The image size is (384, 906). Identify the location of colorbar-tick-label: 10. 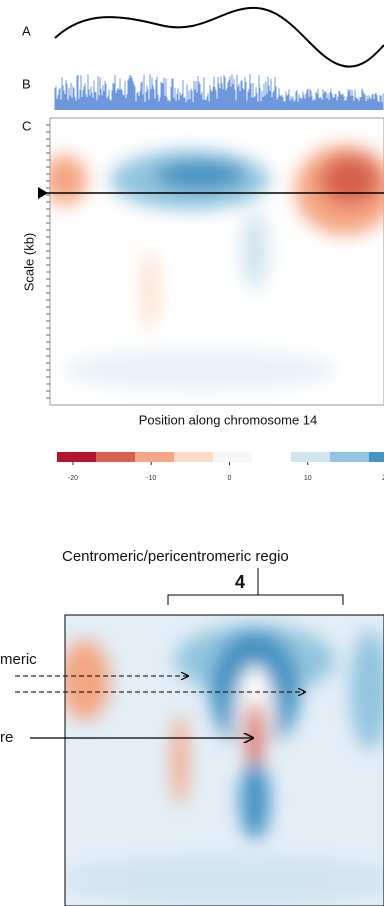
(308, 478).